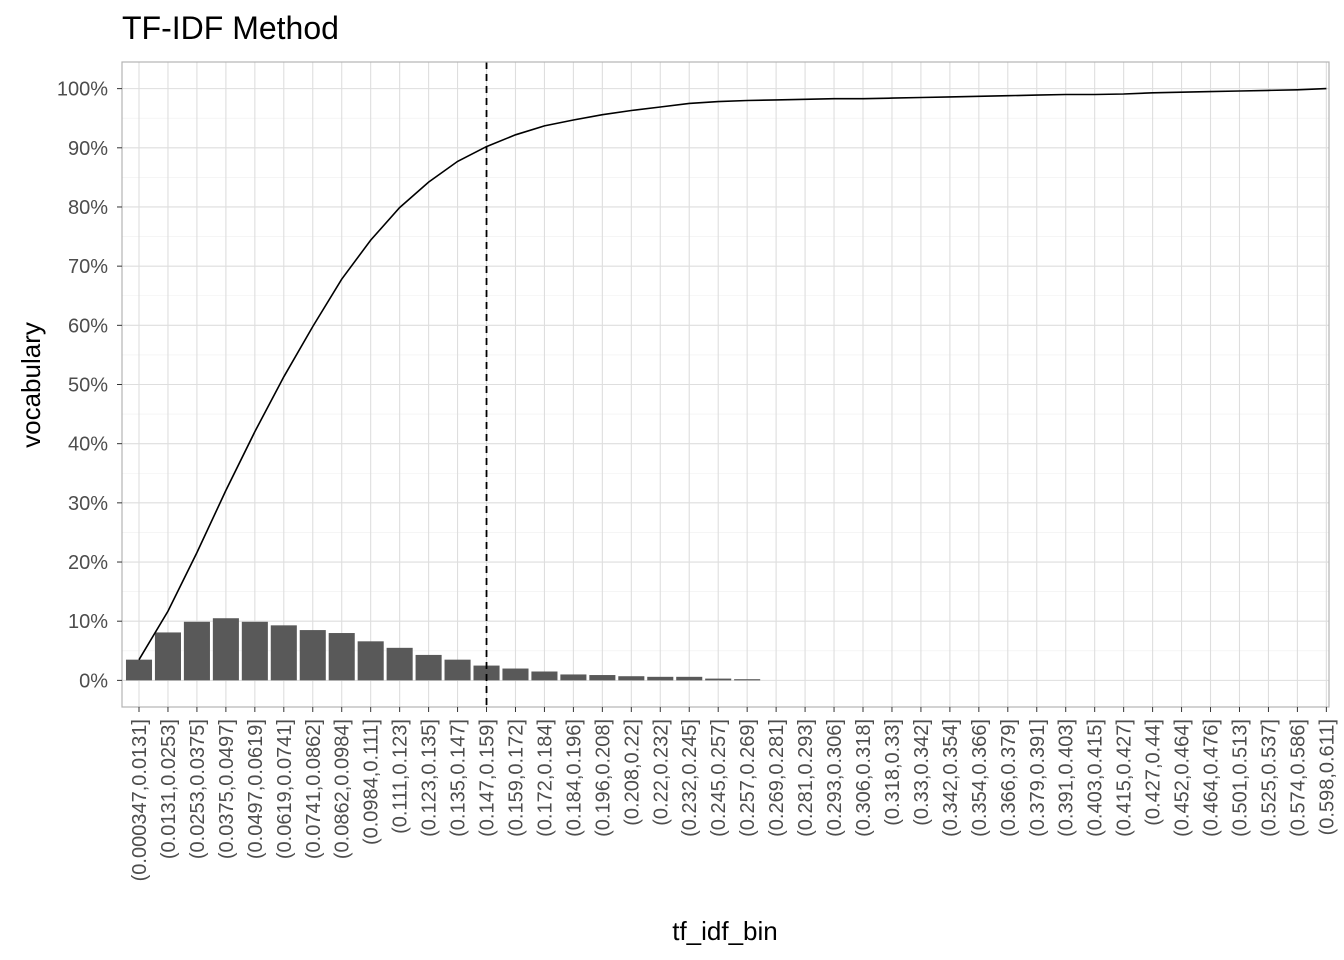 This screenshot has height=960, width=1344. Describe the element at coordinates (1009, 778) in the screenshot. I see `x-tick-label: (0.366,0.379]` at that location.